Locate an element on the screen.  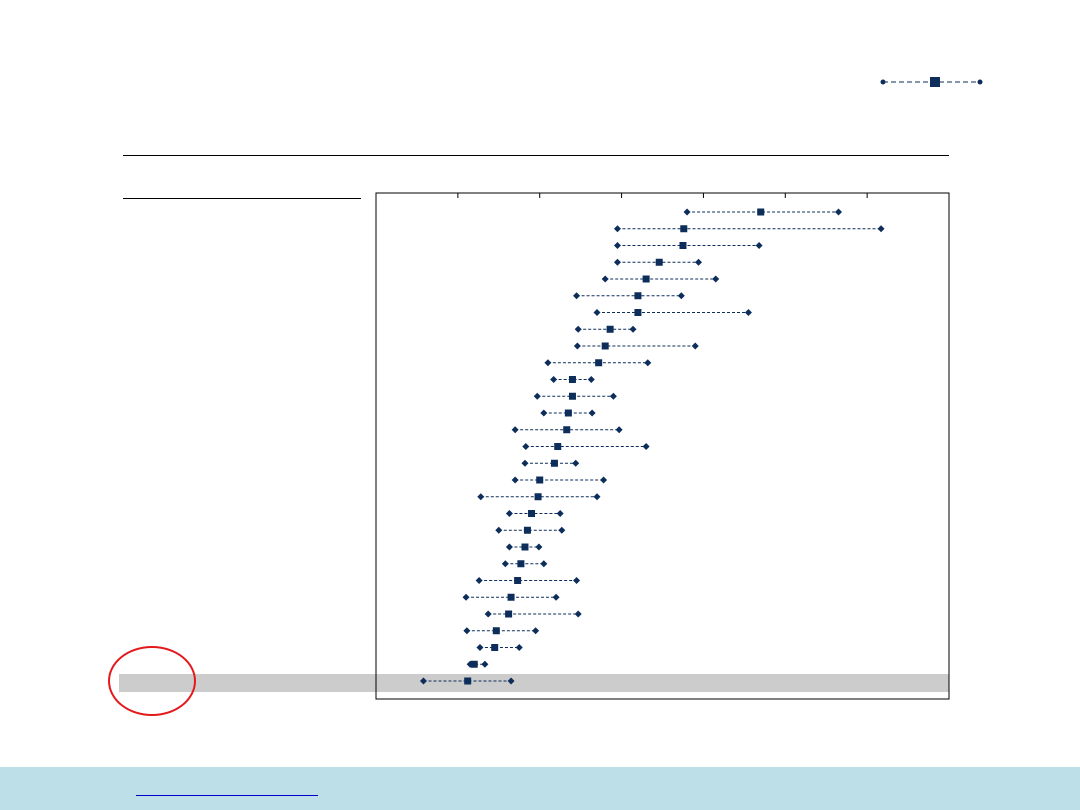
x-axis-ticks is located at coordinates (662, 195).